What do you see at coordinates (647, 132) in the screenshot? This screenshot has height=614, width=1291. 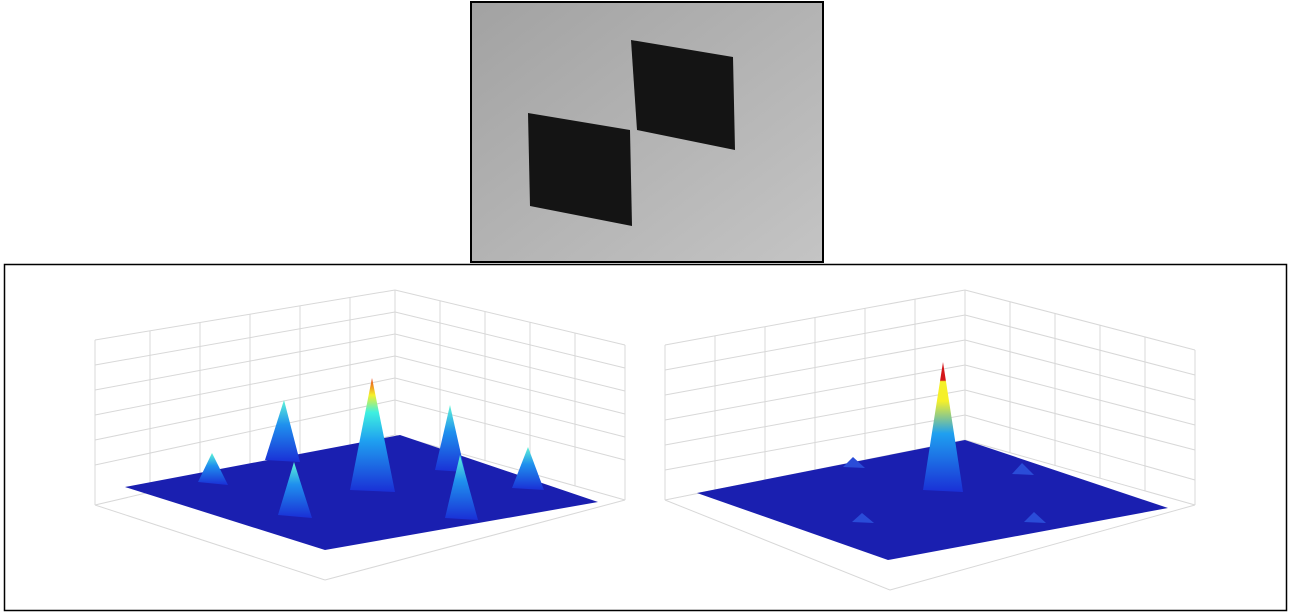 I see `photo` at bounding box center [647, 132].